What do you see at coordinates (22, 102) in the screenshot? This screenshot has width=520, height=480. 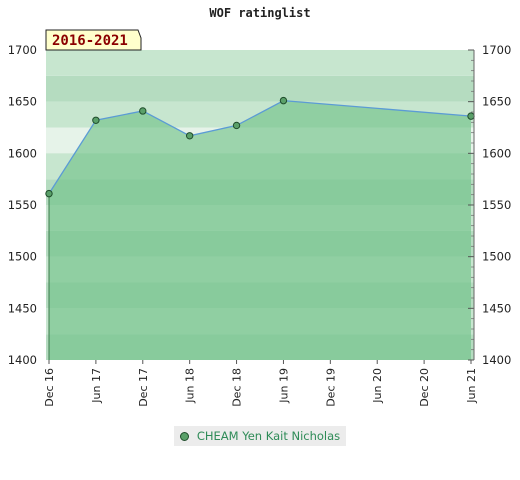 I see `y-tick-label-left: 1650` at bounding box center [22, 102].